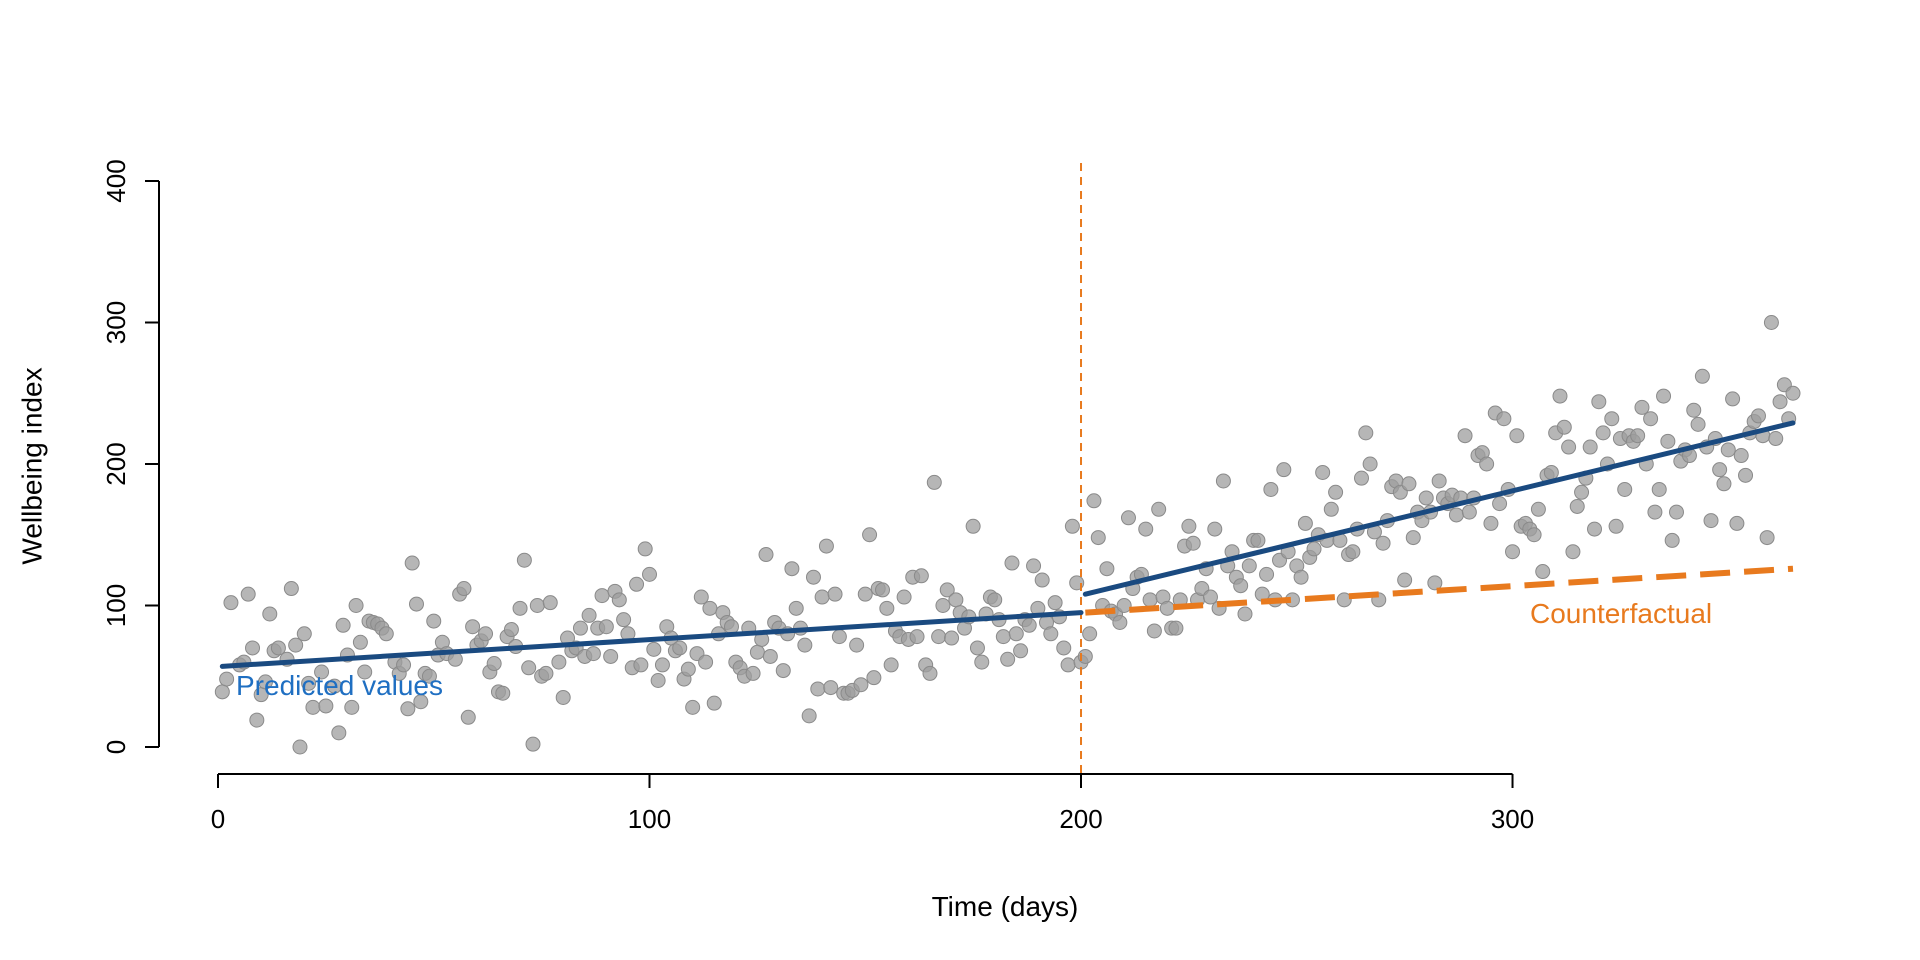 The height and width of the screenshot is (960, 1920). I want to click on counterfactual-line, so click(1439, 590).